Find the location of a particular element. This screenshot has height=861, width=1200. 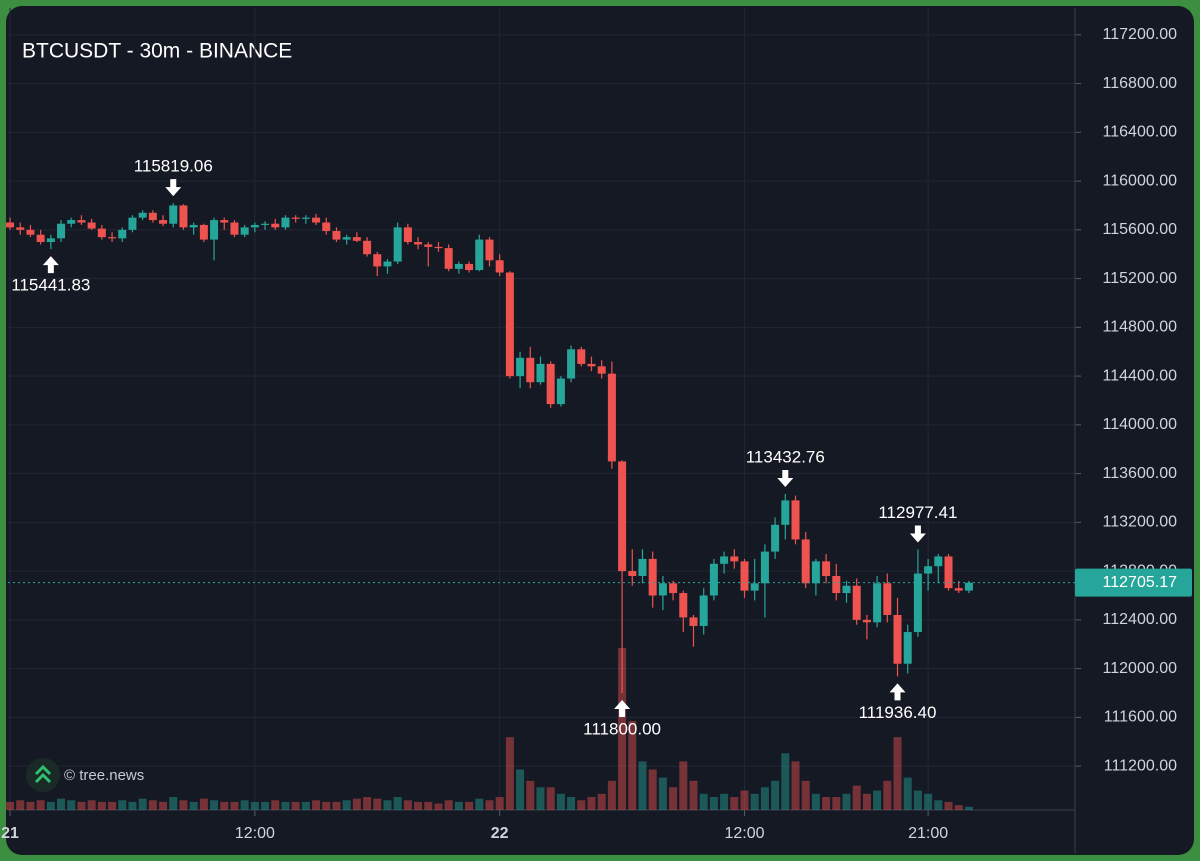

y-tick-label: 115600.00 is located at coordinates (1140, 229).